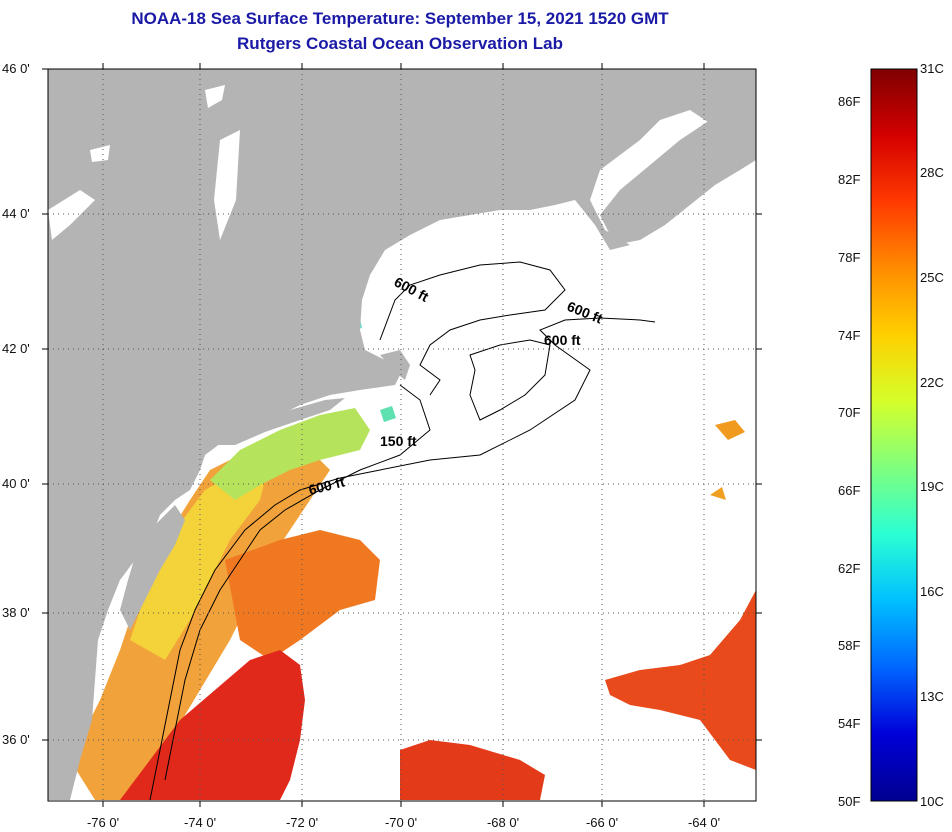 This screenshot has width=952, height=832. Describe the element at coordinates (849, 801) in the screenshot. I see `fahrenheit-label: 50F` at that location.